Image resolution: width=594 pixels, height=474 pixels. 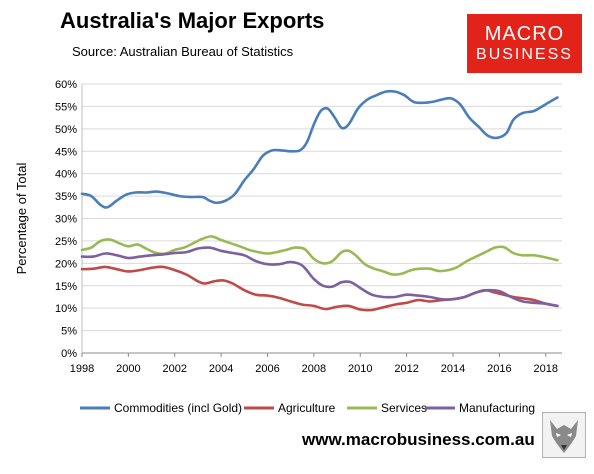 What do you see at coordinates (267, 369) in the screenshot?
I see `x-tick-label: 2006` at bounding box center [267, 369].